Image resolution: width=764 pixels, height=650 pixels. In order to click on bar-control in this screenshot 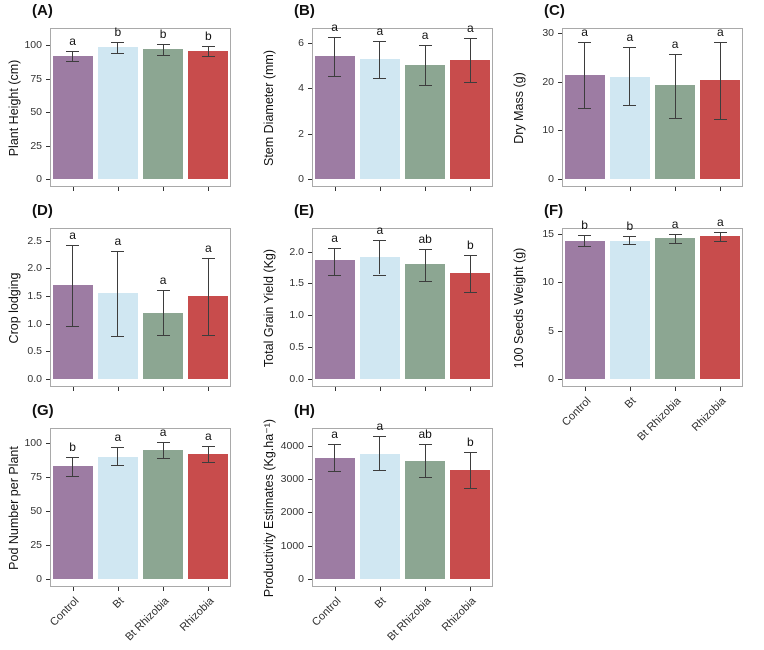, I will do `click(334, 117)`.